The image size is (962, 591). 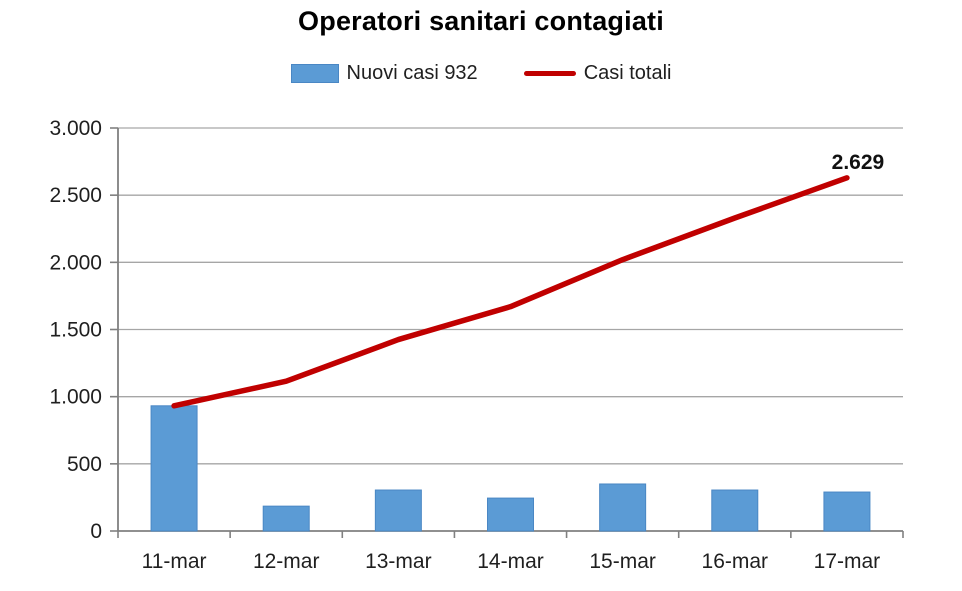 What do you see at coordinates (481, 73) in the screenshot?
I see `legend: Nuovi casi 932 Casi totali` at bounding box center [481, 73].